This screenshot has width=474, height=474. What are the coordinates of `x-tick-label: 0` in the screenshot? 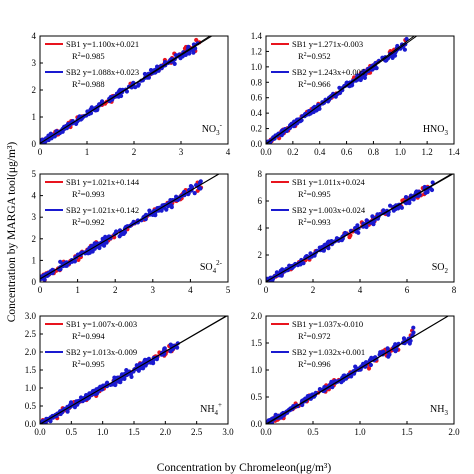 It's located at (40, 152).